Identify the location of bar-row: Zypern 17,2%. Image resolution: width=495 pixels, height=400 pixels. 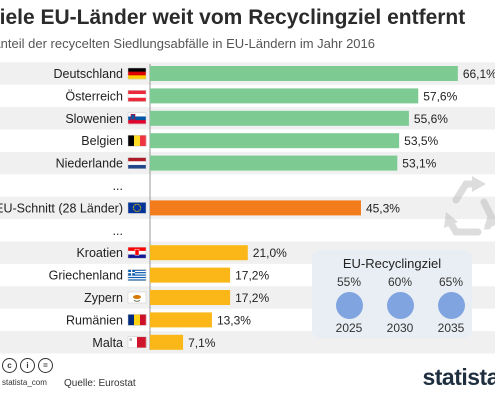
(176, 297).